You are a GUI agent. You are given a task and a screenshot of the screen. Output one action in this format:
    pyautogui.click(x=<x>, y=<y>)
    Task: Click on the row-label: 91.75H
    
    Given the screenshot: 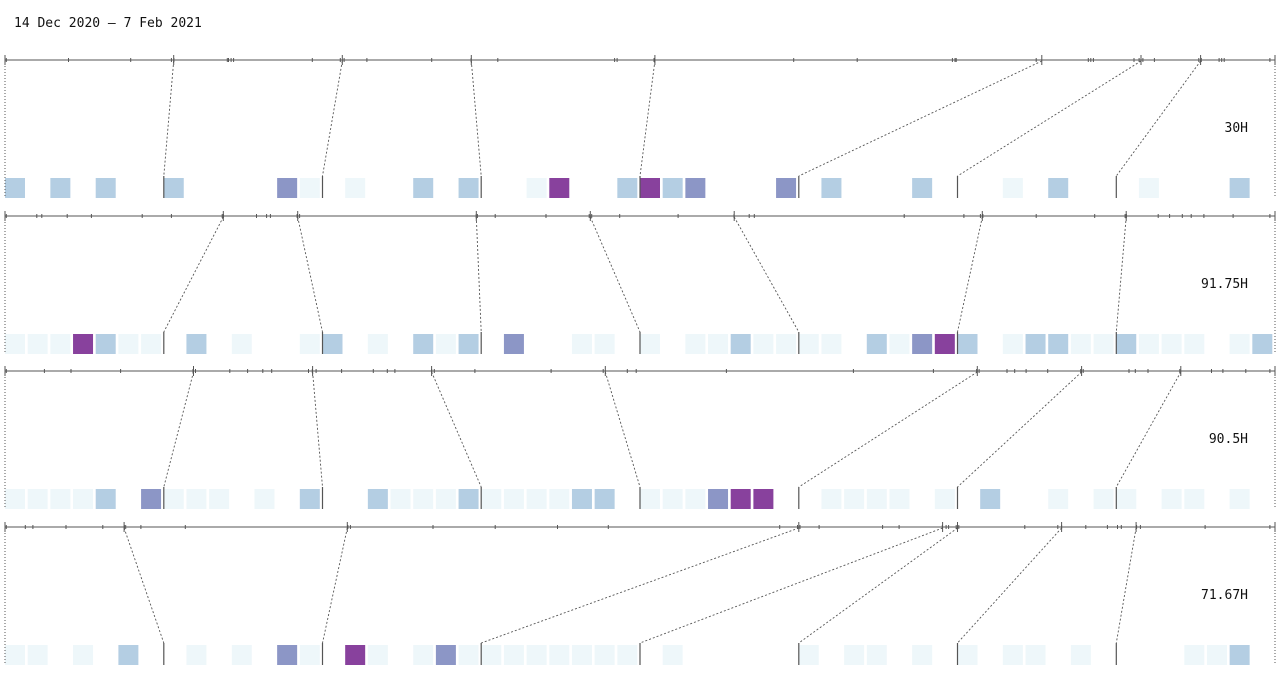 What is the action you would take?
    pyautogui.click(x=1224, y=284)
    